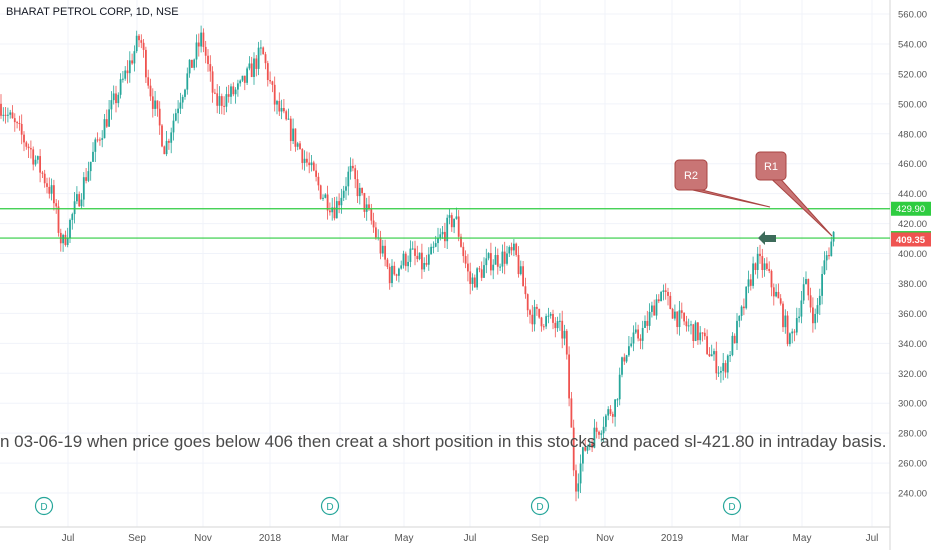 The width and height of the screenshot is (932, 550). What do you see at coordinates (404, 538) in the screenshot?
I see `x-tick-label: May` at bounding box center [404, 538].